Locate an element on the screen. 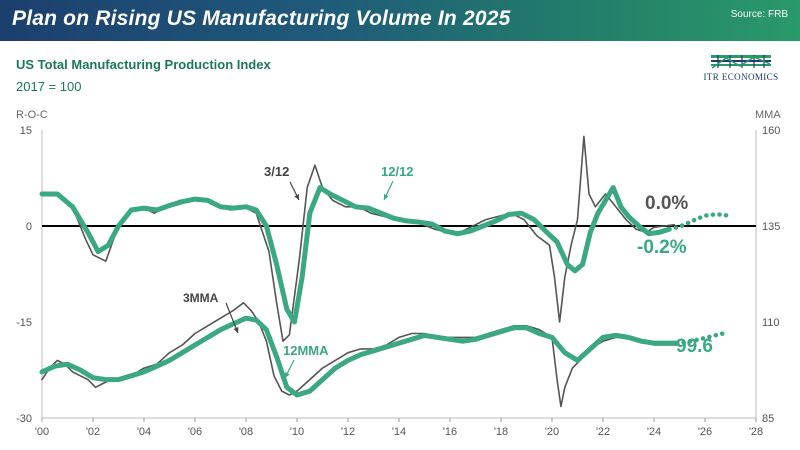 The image size is (800, 450). index-baseline: 2017 = 100 is located at coordinates (49, 86).